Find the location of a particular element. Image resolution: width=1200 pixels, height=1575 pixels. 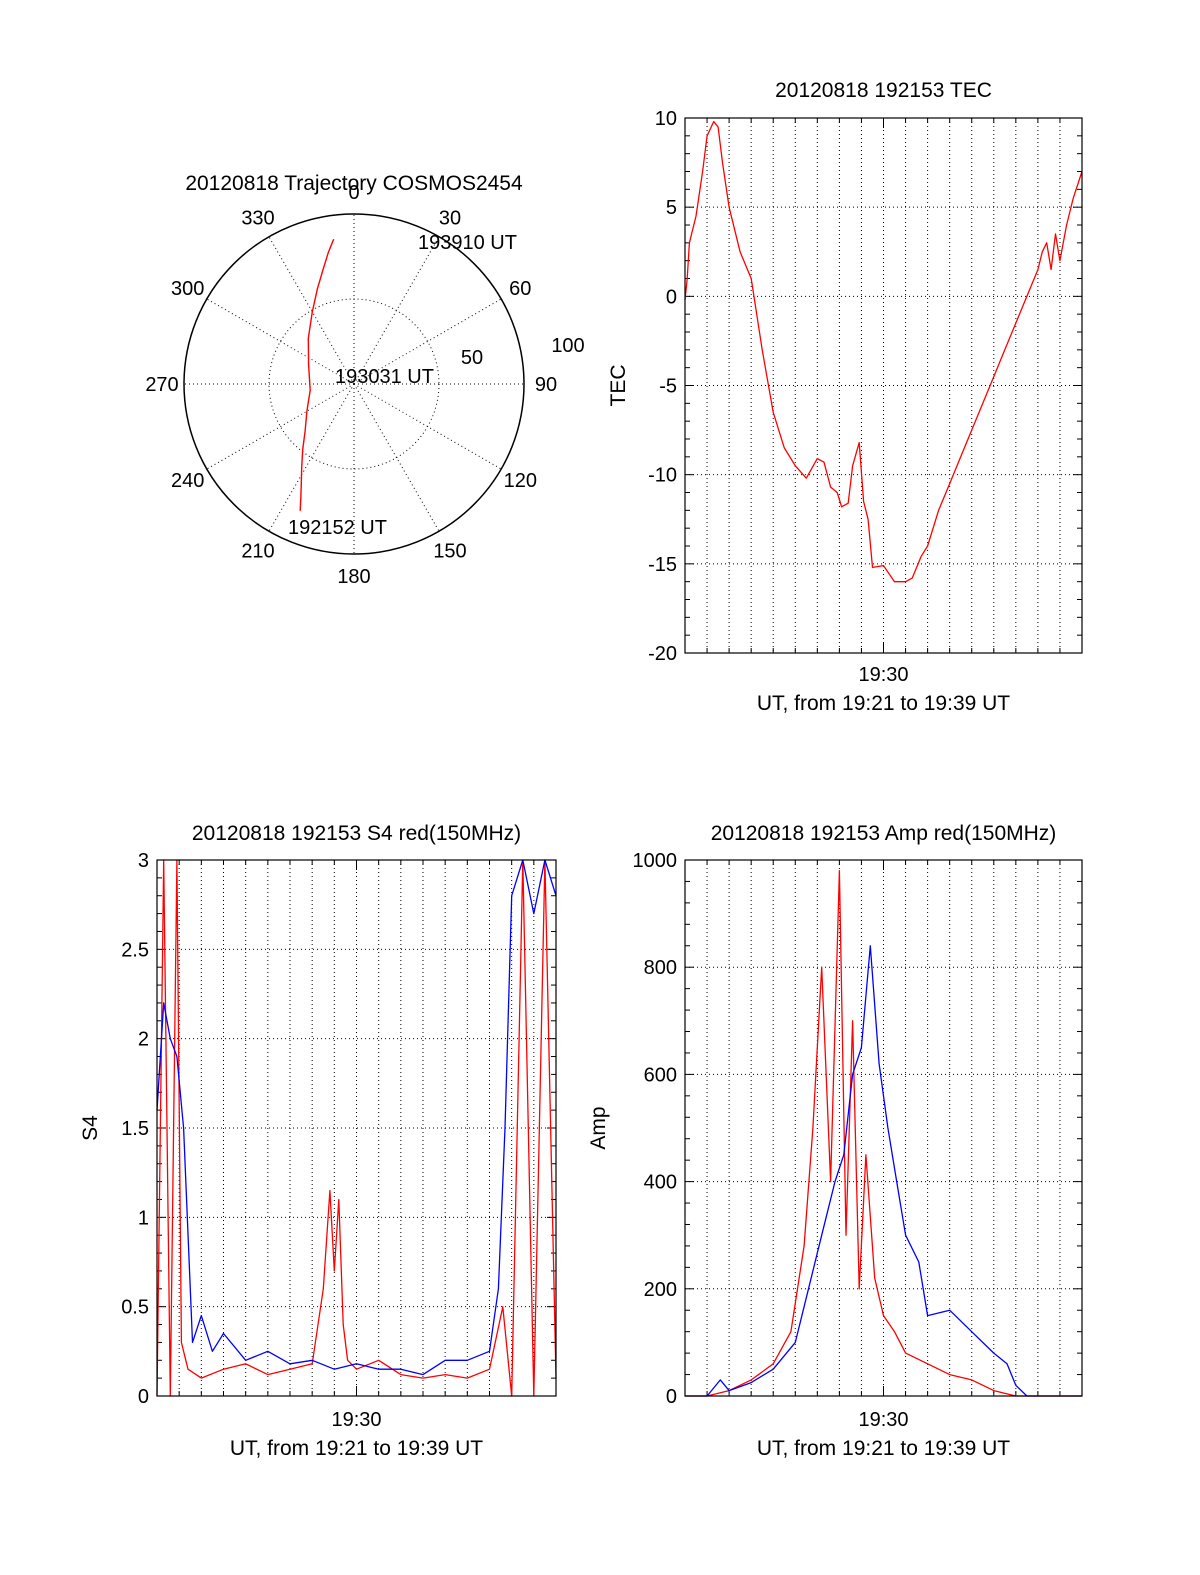

azimuth-label: 0 is located at coordinates (353, 193).